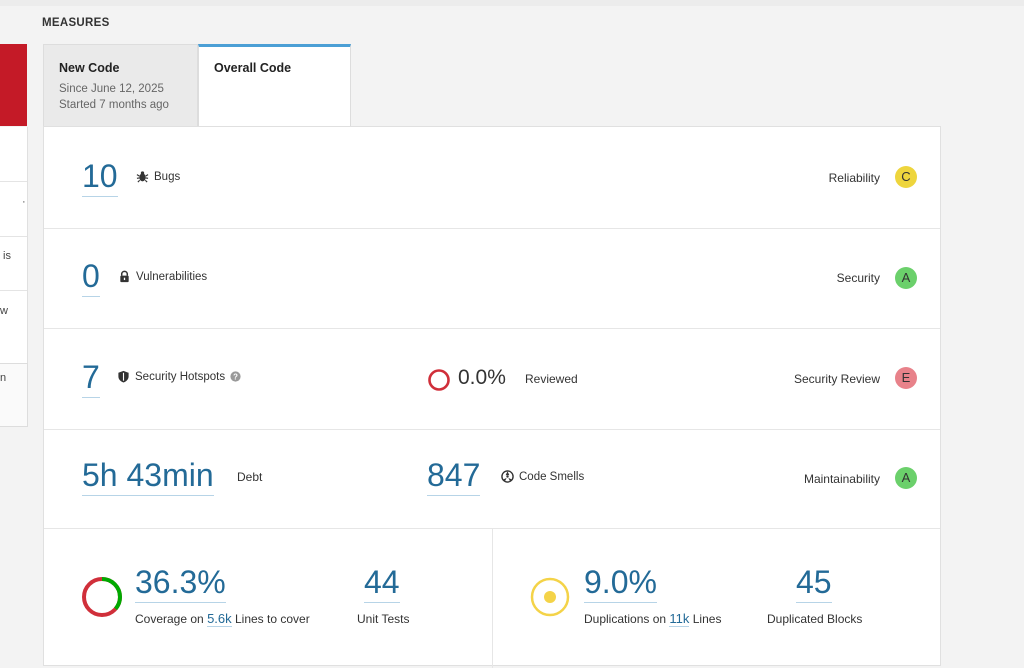 The height and width of the screenshot is (668, 1024). I want to click on hotspots-count-link: 7, so click(91, 378).